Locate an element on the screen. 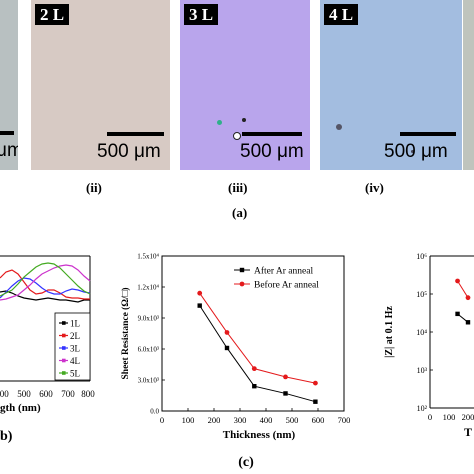 The image size is (474, 474). spectra-curves is located at coordinates (45, 282).